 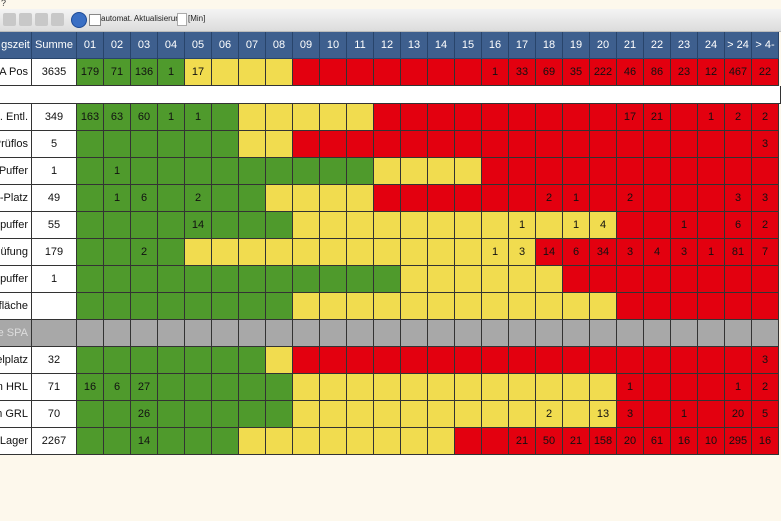 What do you see at coordinates (657, 72) in the screenshot?
I see `status-cell: 86` at bounding box center [657, 72].